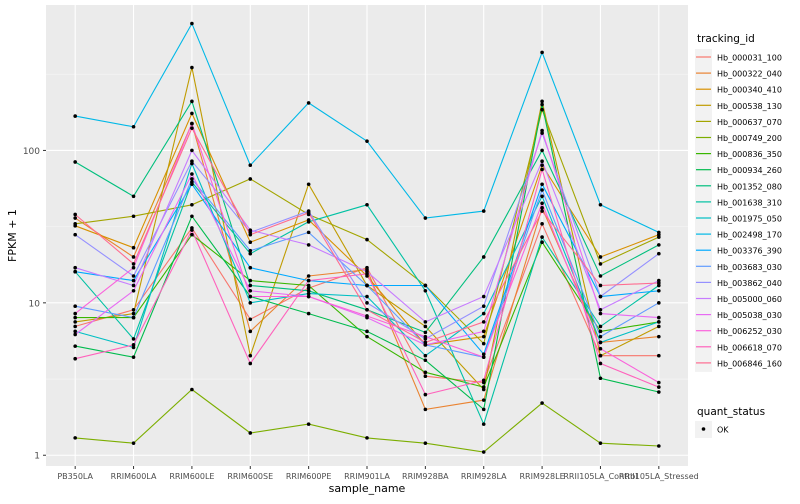 The width and height of the screenshot is (800, 504). What do you see at coordinates (749, 58) in the screenshot?
I see `legend-label: Hb_000031_100` at bounding box center [749, 58].